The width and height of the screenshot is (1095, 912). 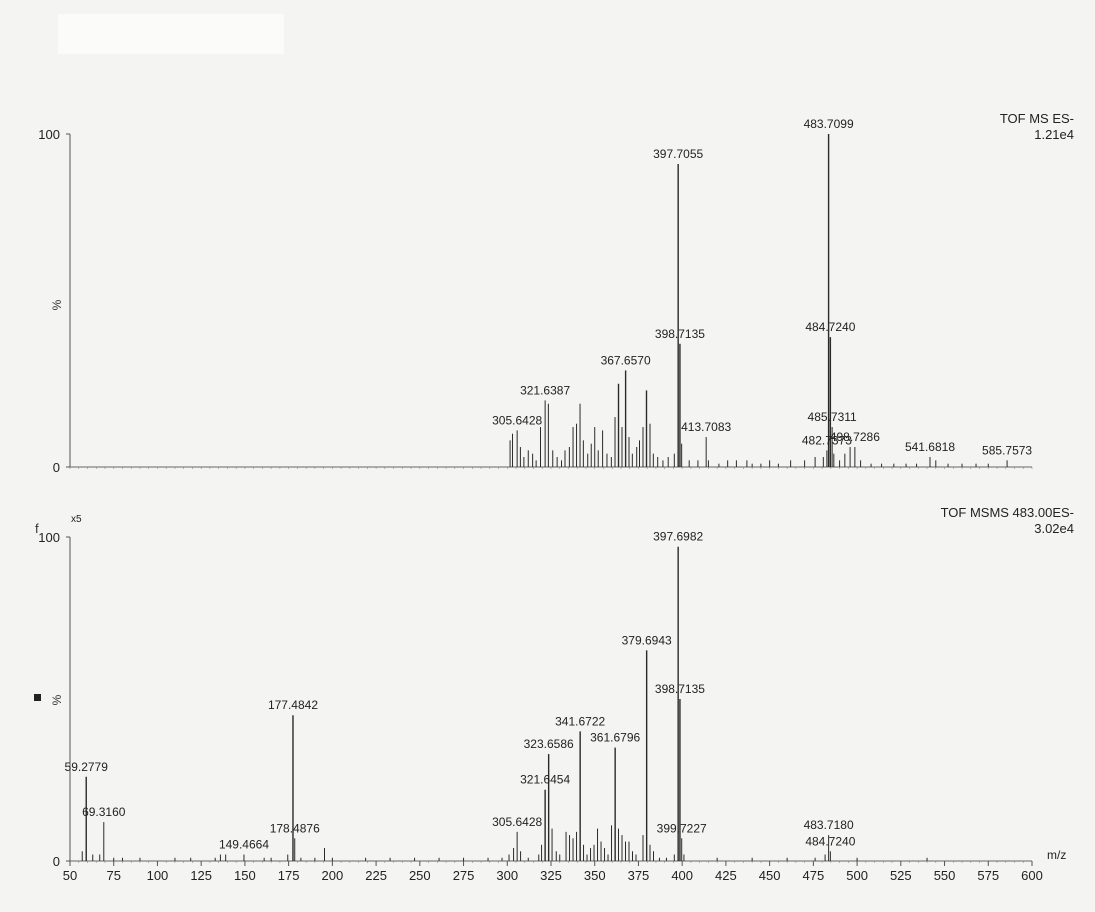 What do you see at coordinates (293, 705) in the screenshot?
I see `peak-label: 177.4842` at bounding box center [293, 705].